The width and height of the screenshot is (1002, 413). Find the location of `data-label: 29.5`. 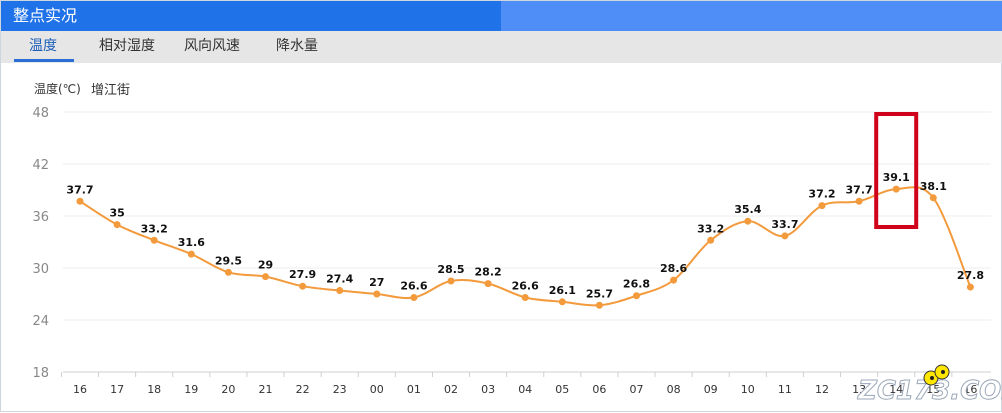

data-label: 29.5 is located at coordinates (228, 260).